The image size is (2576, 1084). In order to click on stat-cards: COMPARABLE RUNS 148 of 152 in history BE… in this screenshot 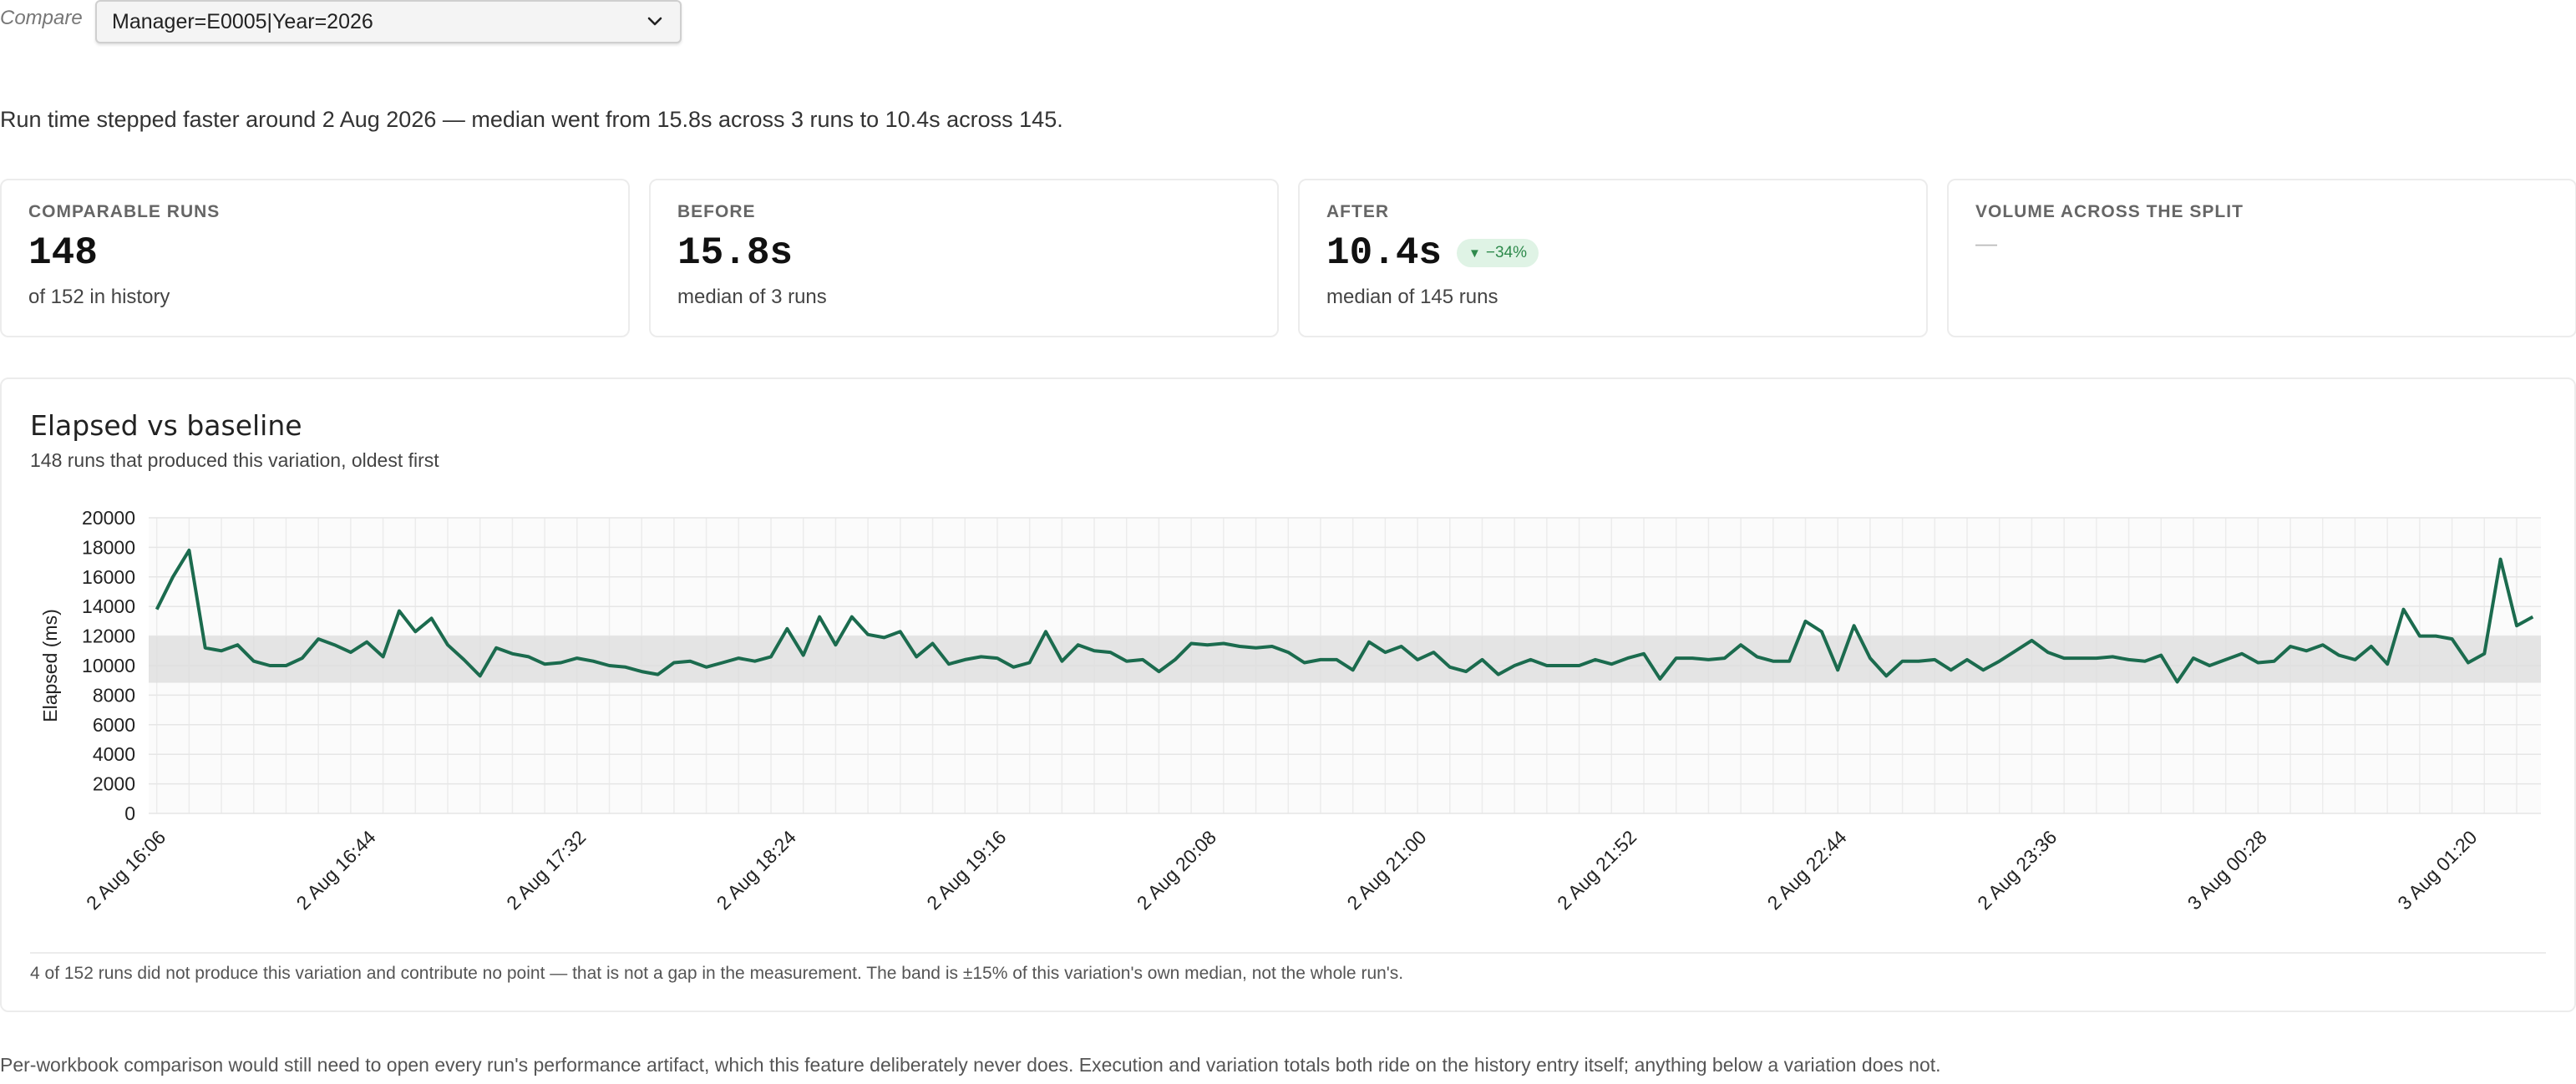, I will do `click(1288, 258)`.